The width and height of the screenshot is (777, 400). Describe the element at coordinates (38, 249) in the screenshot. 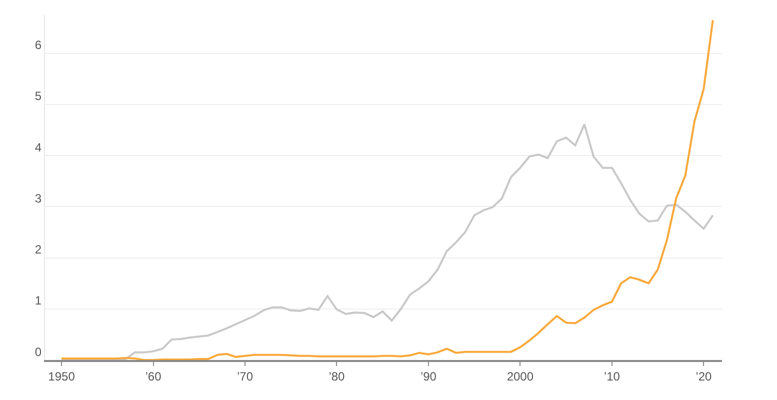

I see `y-tick-label: 2` at that location.